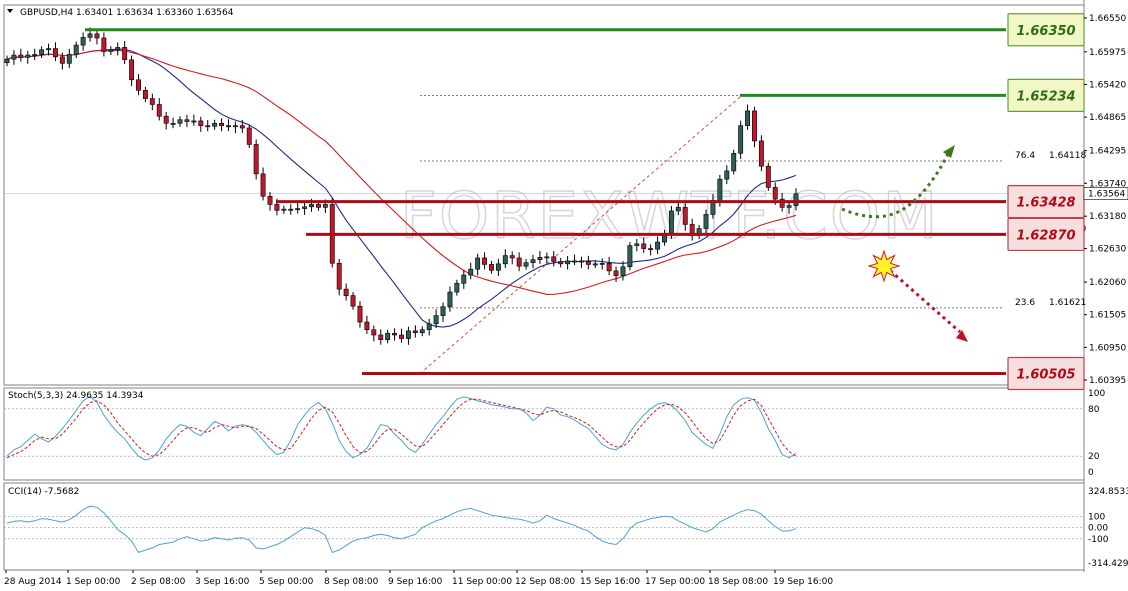  What do you see at coordinates (545, 582) in the screenshot?
I see `x-tick-label: 12 Sep 08:00` at bounding box center [545, 582].